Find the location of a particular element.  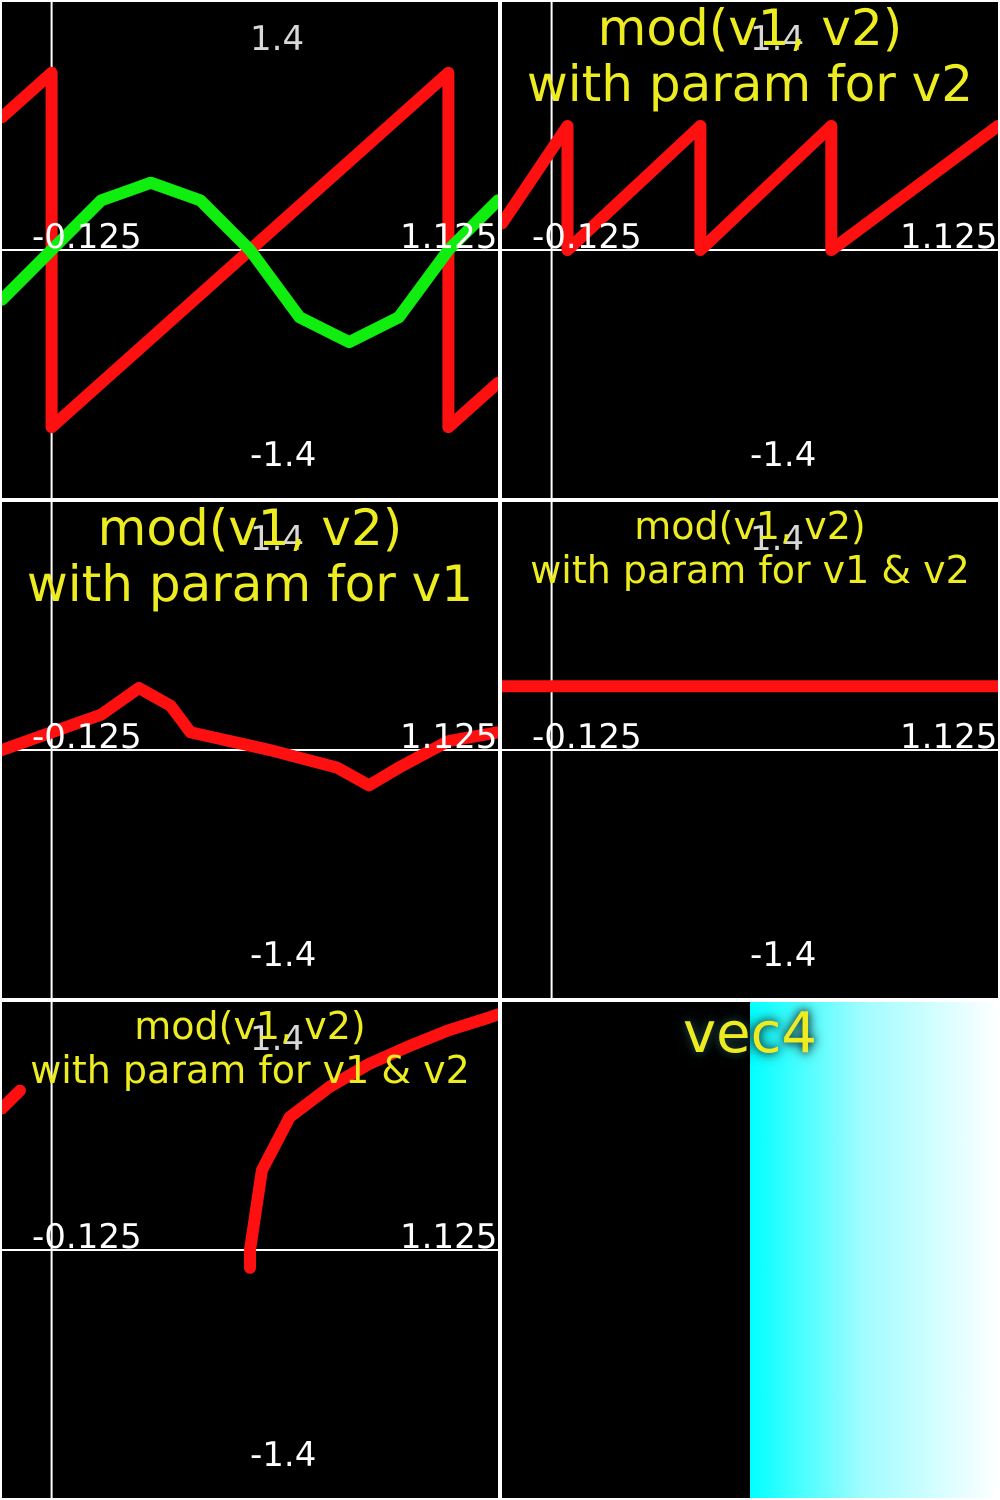

panel-title: mod(v1, v2) with param for v1 is located at coordinates (250, 557).